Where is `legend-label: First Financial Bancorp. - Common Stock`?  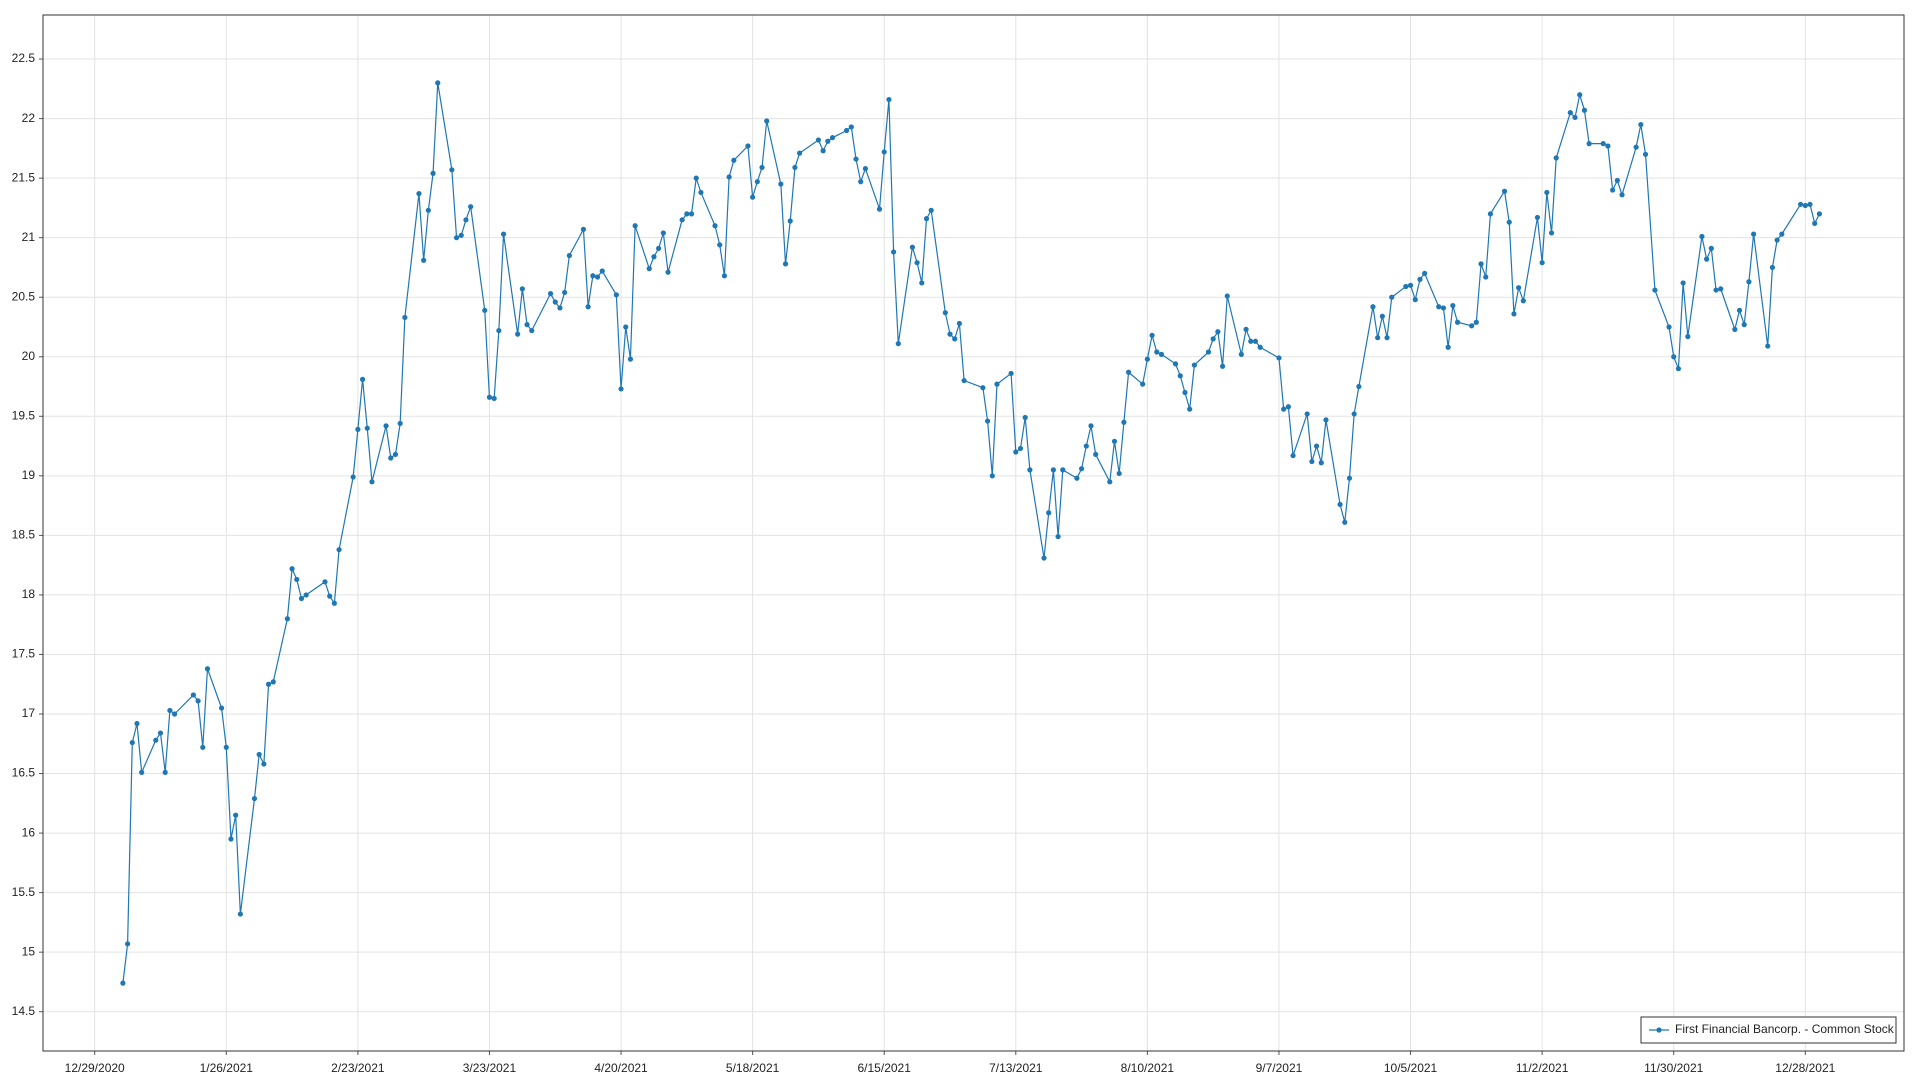
legend-label: First Financial Bancorp. - Common Stock is located at coordinates (1785, 1029).